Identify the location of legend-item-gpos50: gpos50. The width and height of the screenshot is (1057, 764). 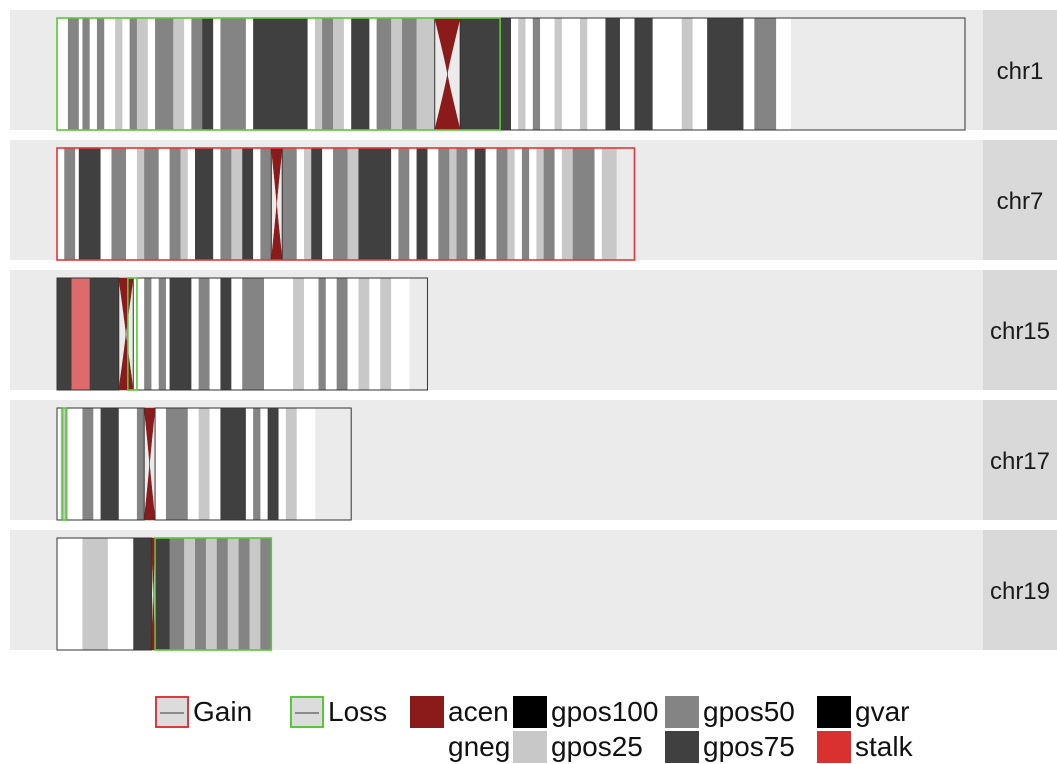
(730, 712).